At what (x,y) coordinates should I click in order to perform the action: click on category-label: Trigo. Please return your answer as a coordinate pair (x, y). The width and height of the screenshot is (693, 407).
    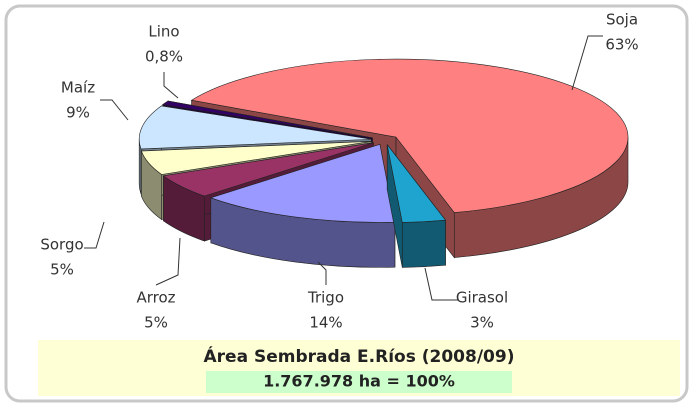
    Looking at the image, I should click on (325, 298).